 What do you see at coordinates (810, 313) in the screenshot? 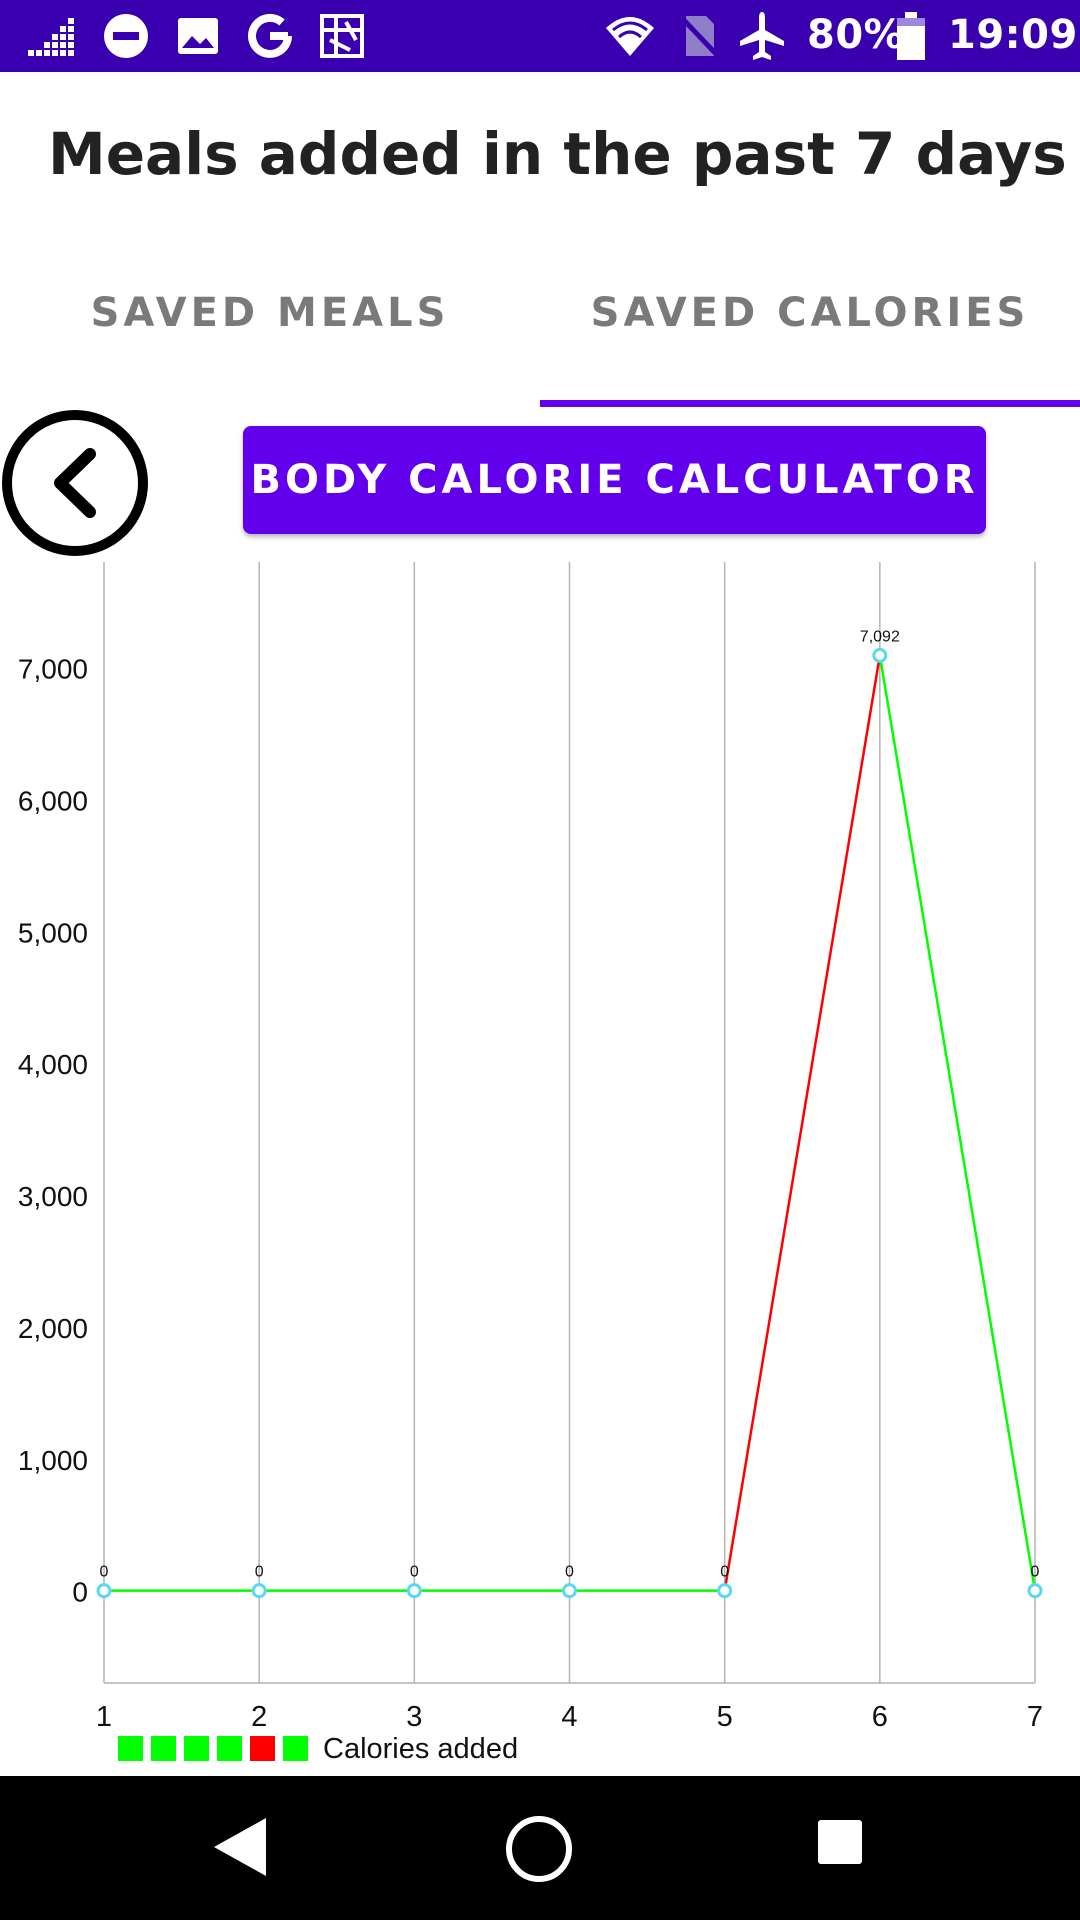
I see `tab-saved-calories: SAVED CALORIES` at bounding box center [810, 313].